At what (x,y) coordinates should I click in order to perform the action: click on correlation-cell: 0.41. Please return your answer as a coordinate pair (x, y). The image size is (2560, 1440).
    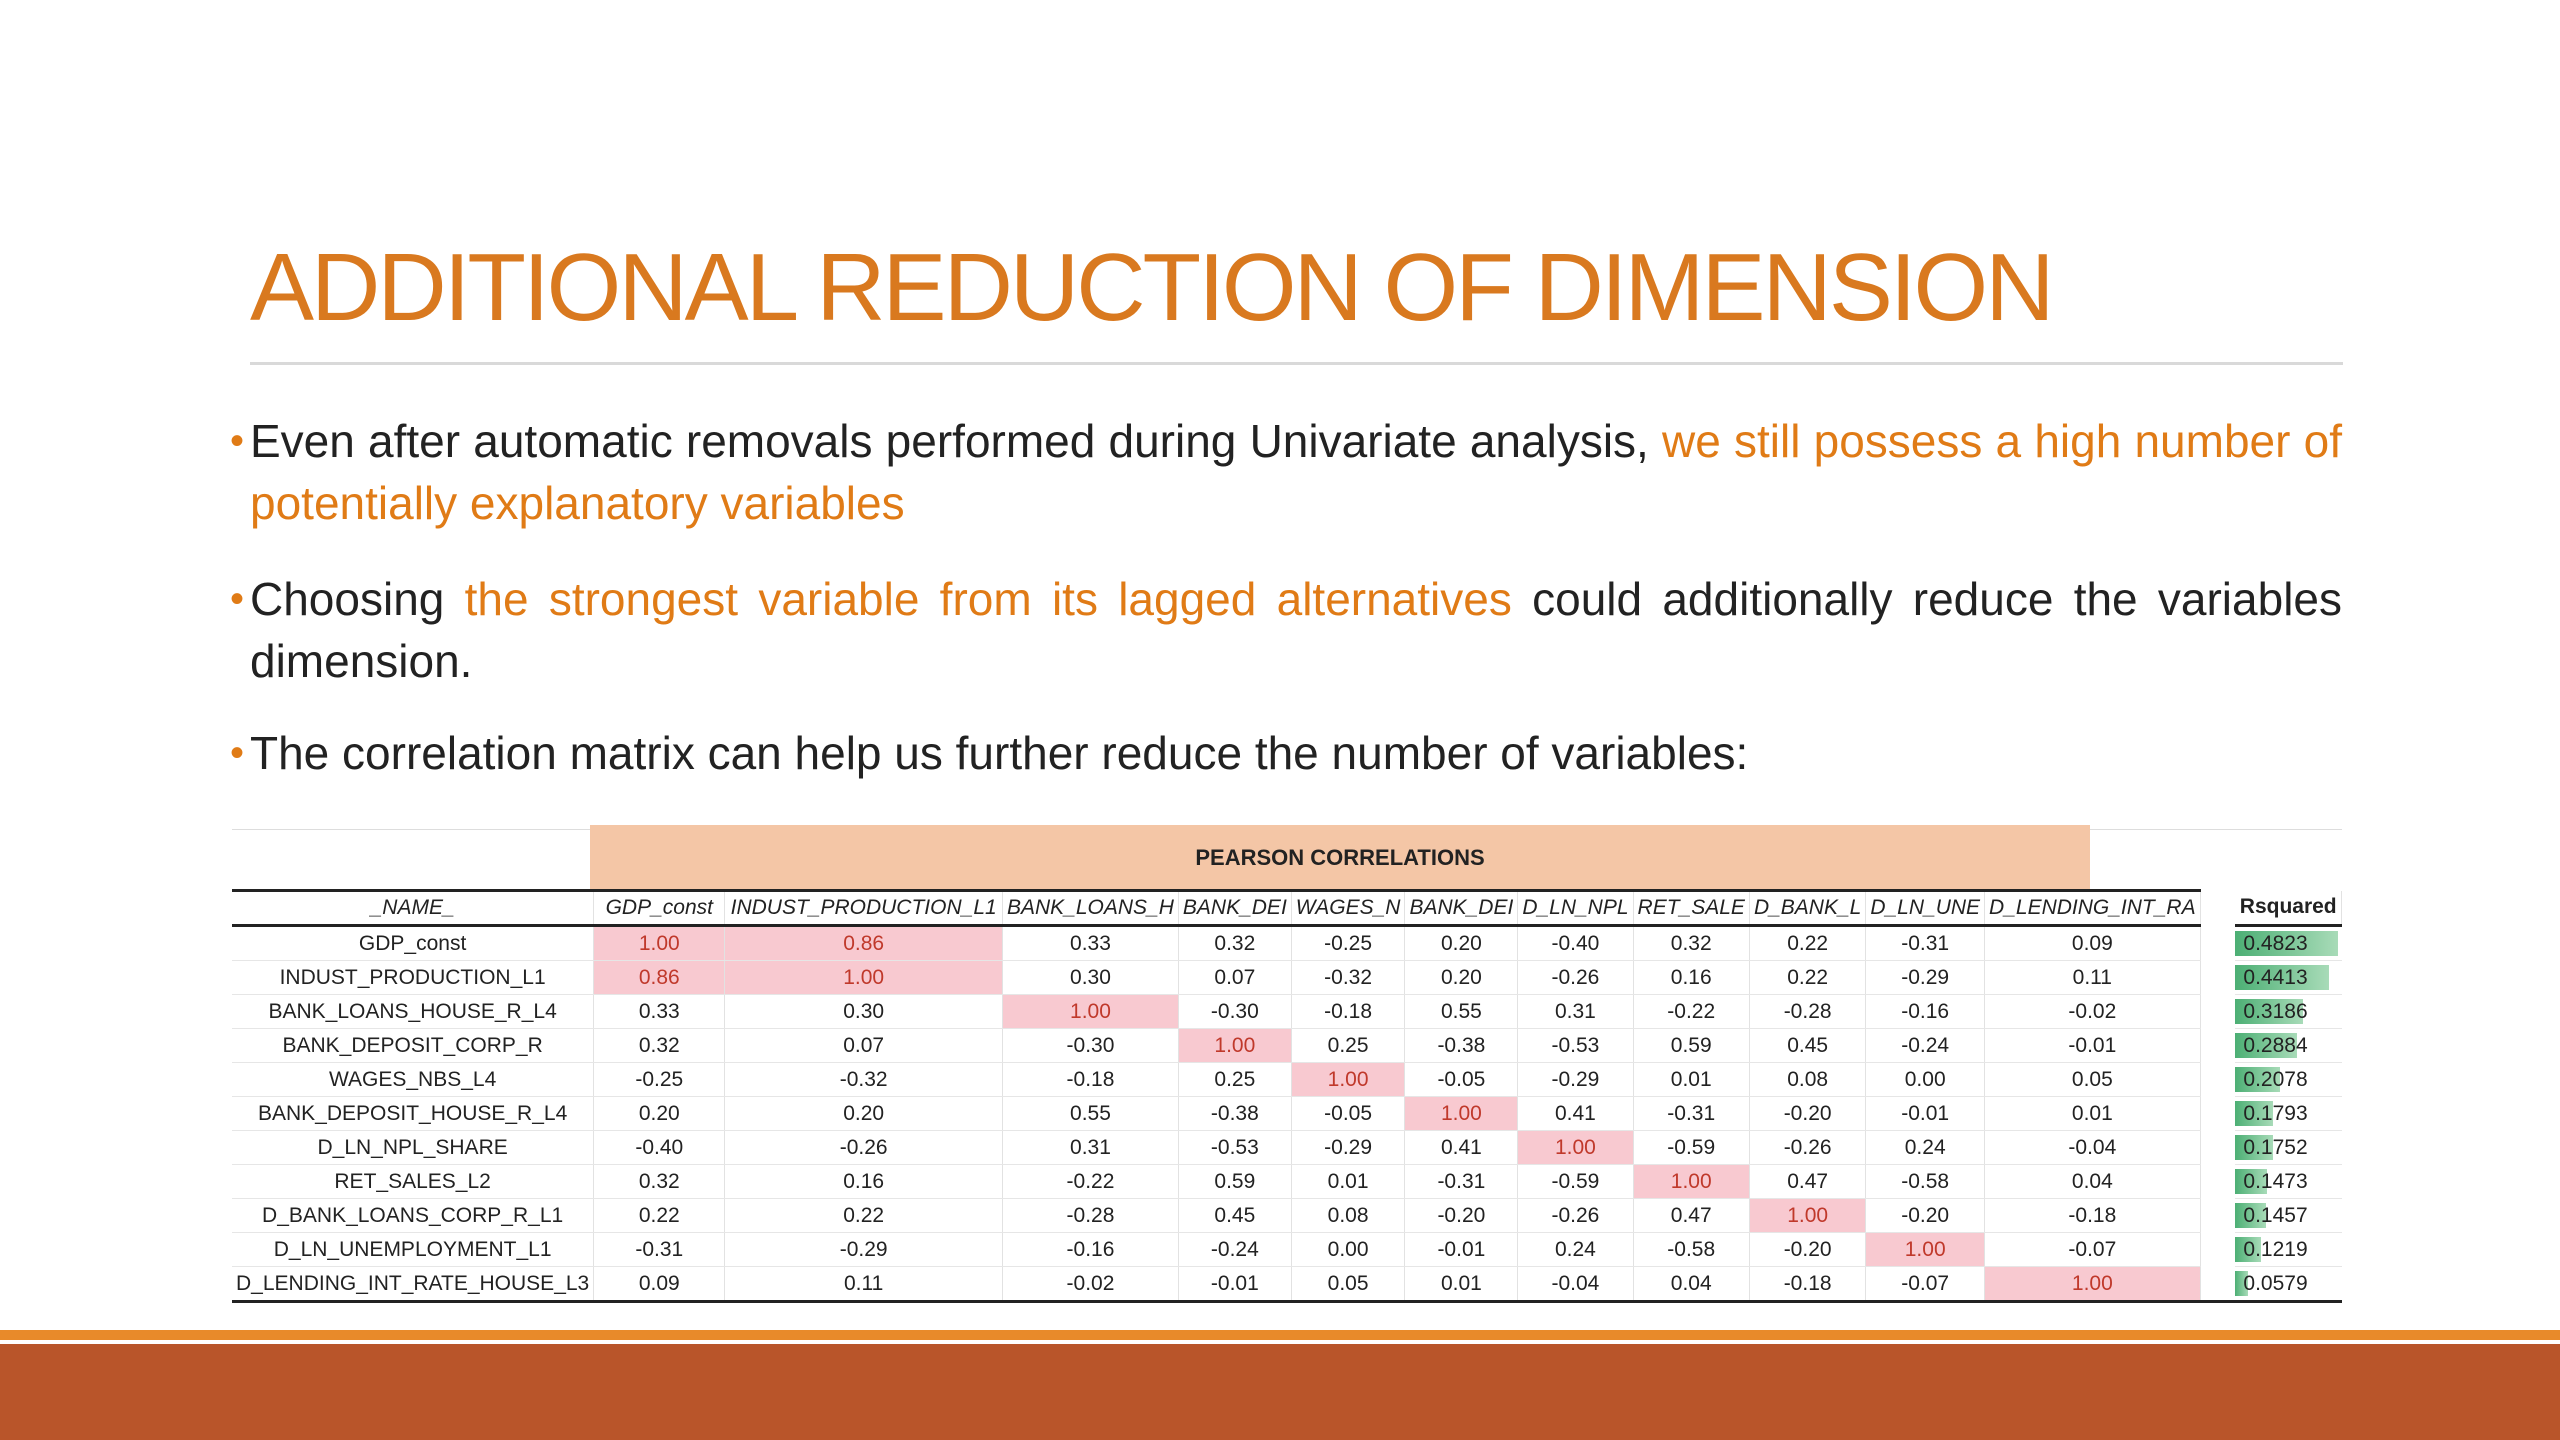
    Looking at the image, I should click on (1461, 1147).